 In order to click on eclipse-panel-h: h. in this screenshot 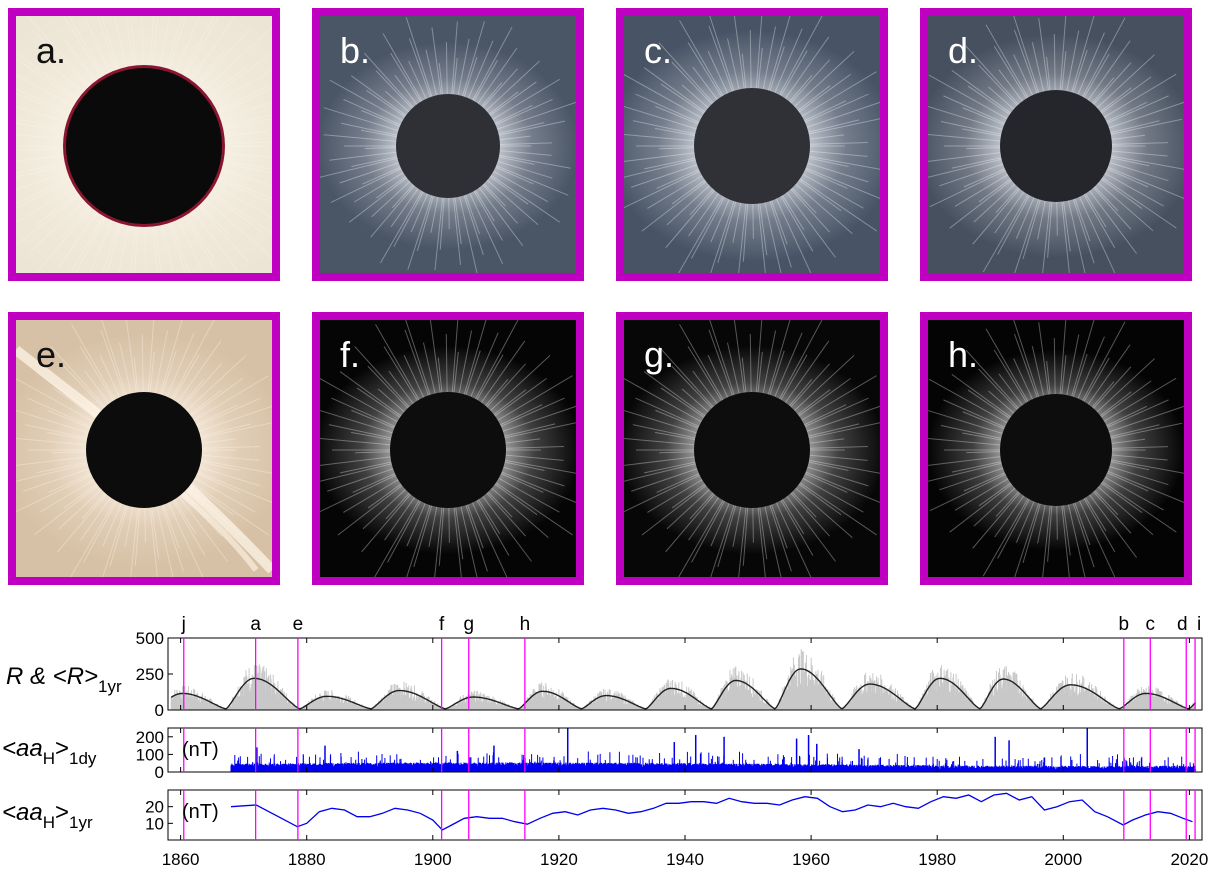, I will do `click(1056, 448)`.